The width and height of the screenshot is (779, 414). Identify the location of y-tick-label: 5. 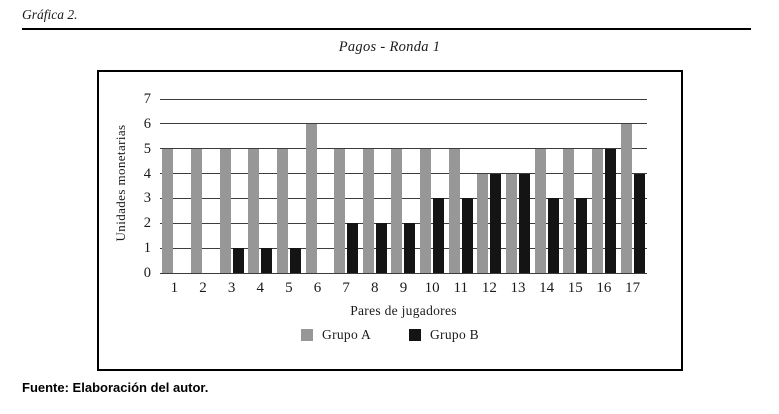
(147, 148).